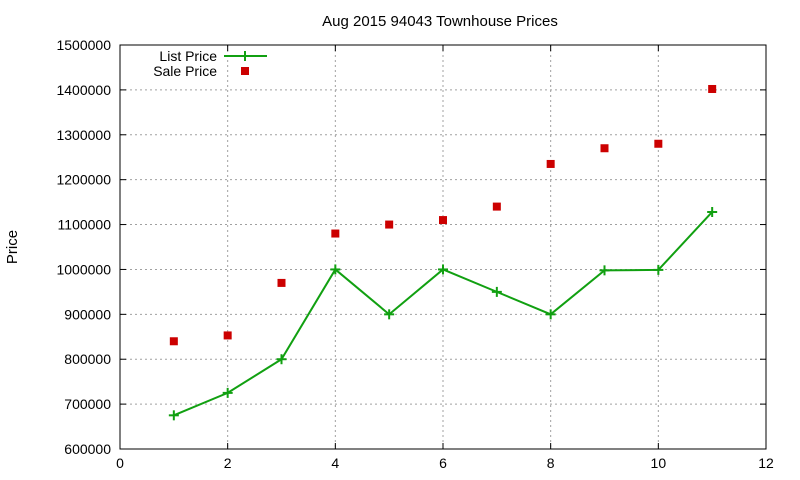 This screenshot has width=800, height=480. Describe the element at coordinates (87, 404) in the screenshot. I see `y-tick-label: 700000` at that location.